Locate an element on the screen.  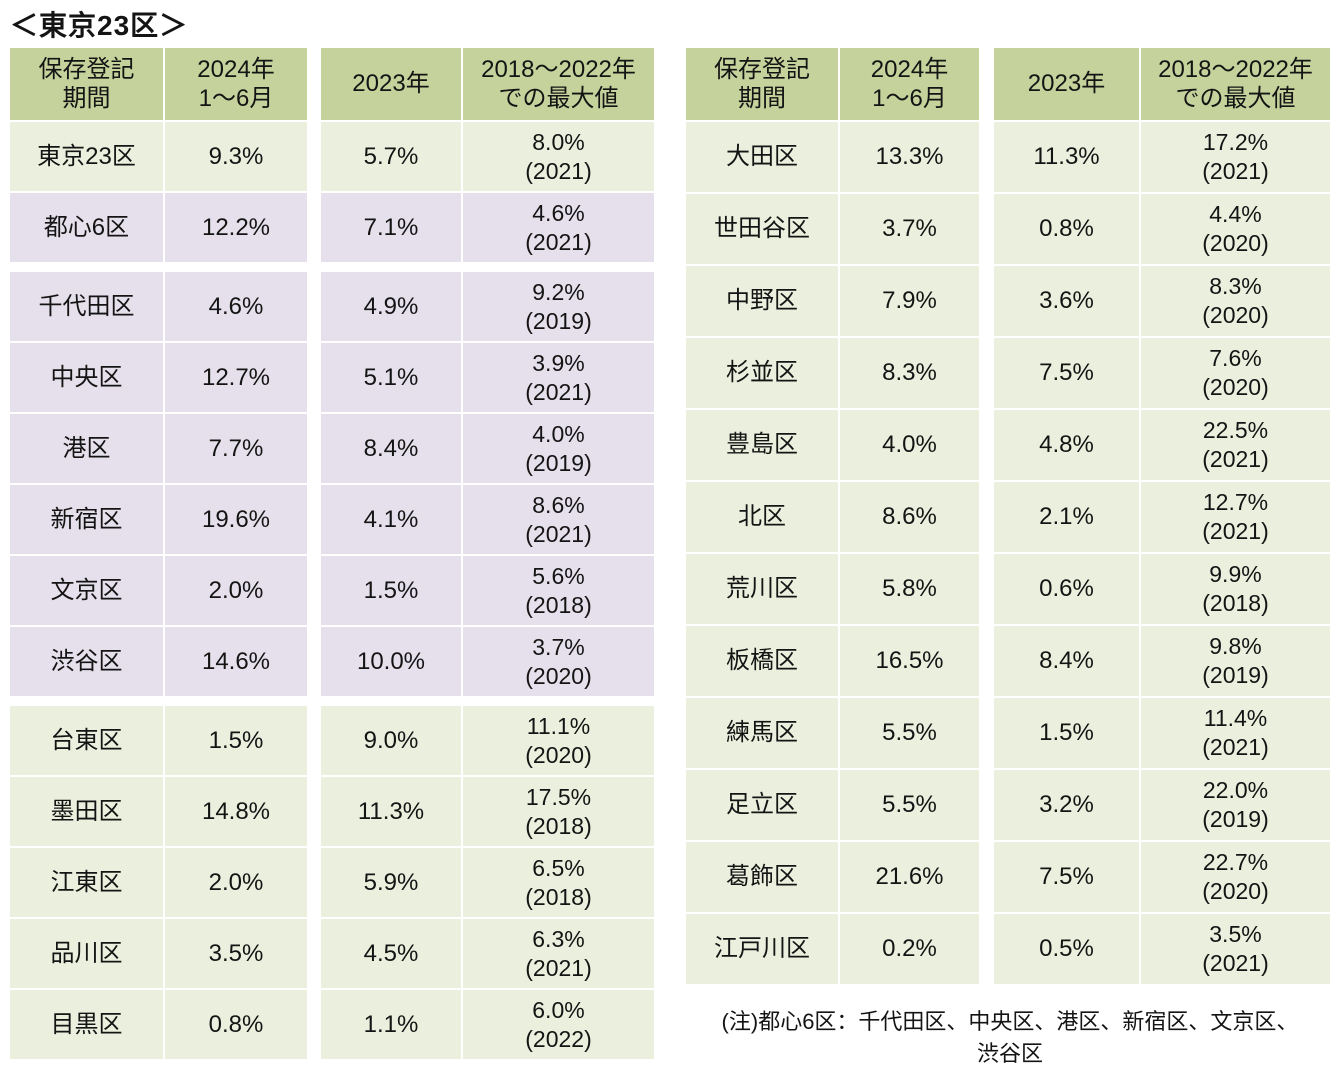
table-row: 渋谷区 14.6% 10.0% 3.7% (2020) is located at coordinates (332, 661).